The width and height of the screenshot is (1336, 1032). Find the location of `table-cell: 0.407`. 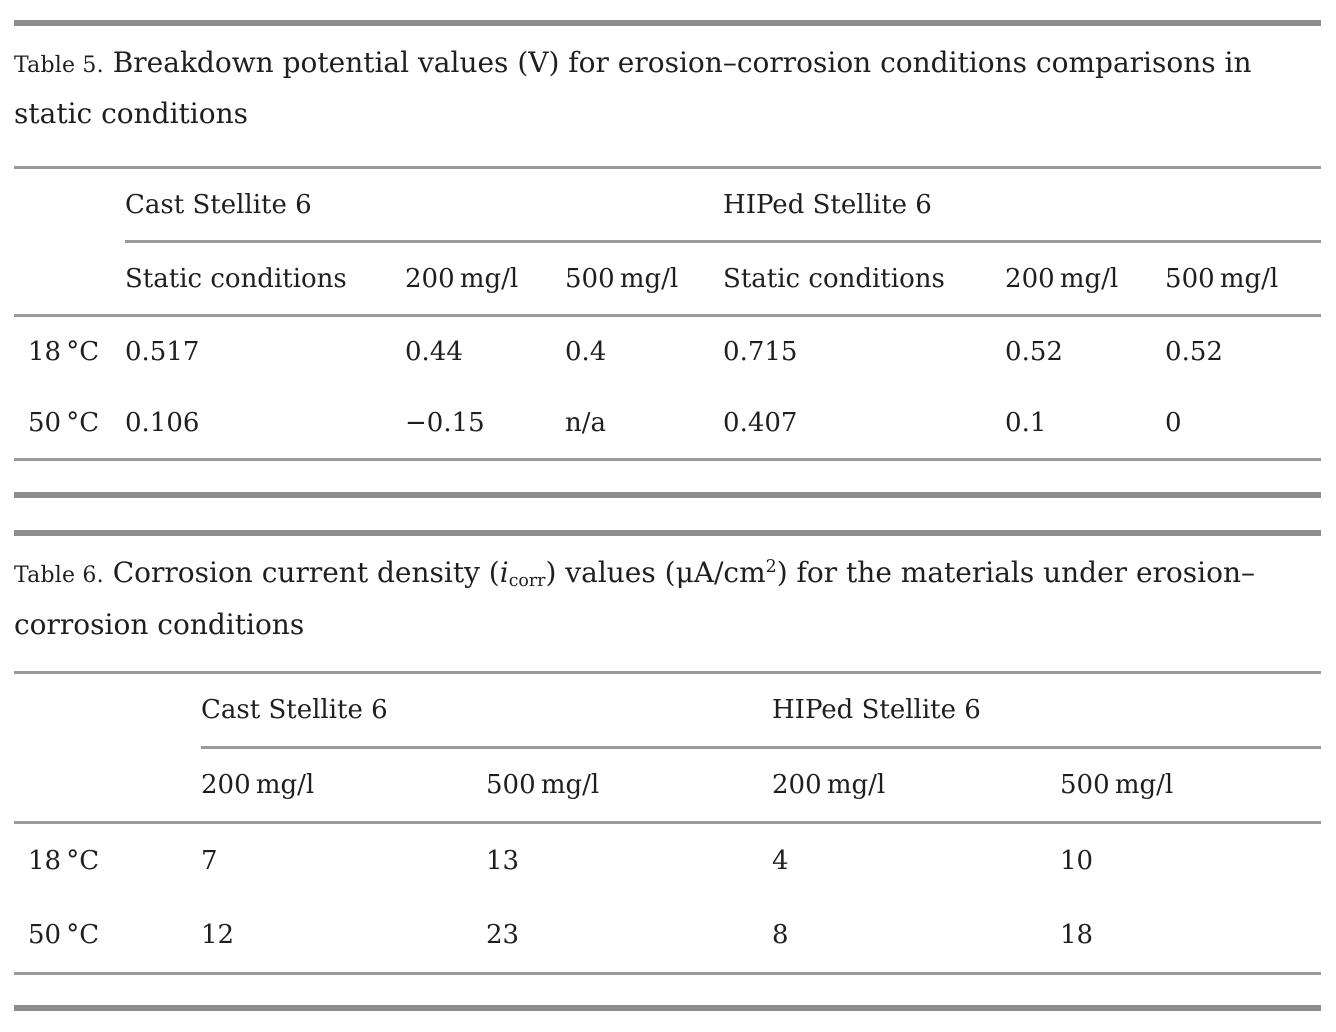

table-cell: 0.407 is located at coordinates (760, 422).